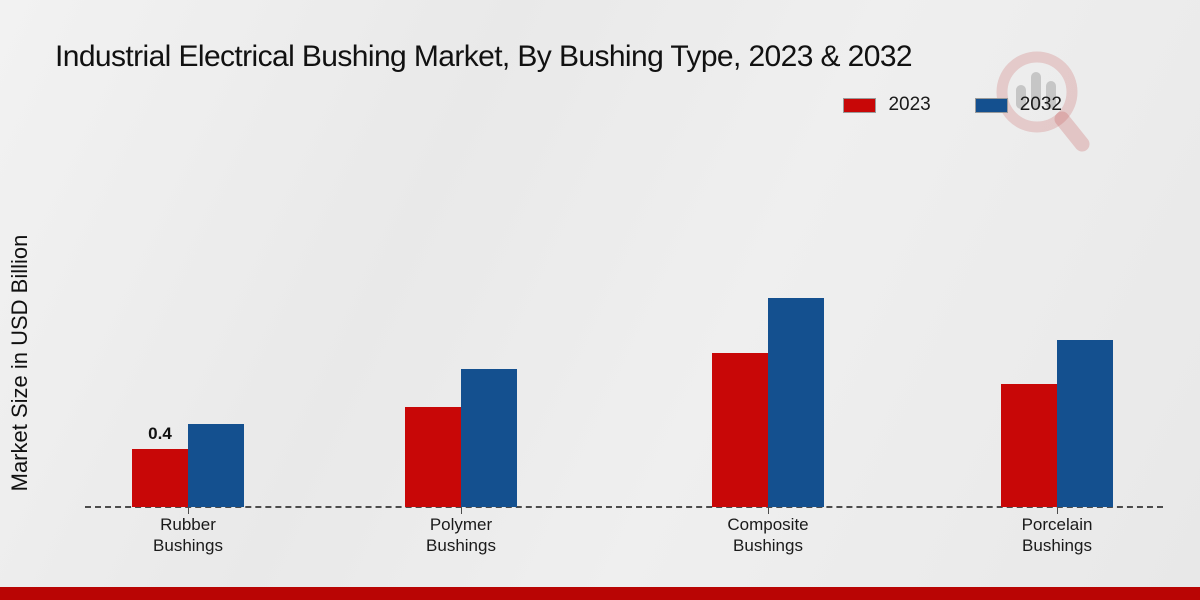  I want to click on bar-data-label: 0.4, so click(160, 433).